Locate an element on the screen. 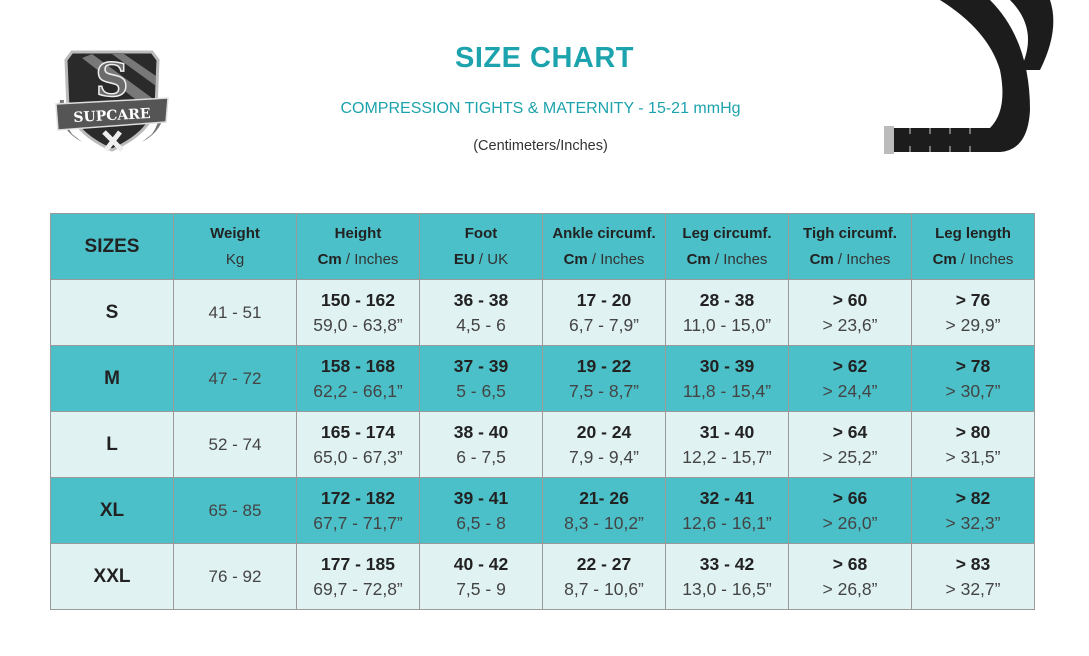  column-header: Leg circumf. Cm / Inches is located at coordinates (727, 246).